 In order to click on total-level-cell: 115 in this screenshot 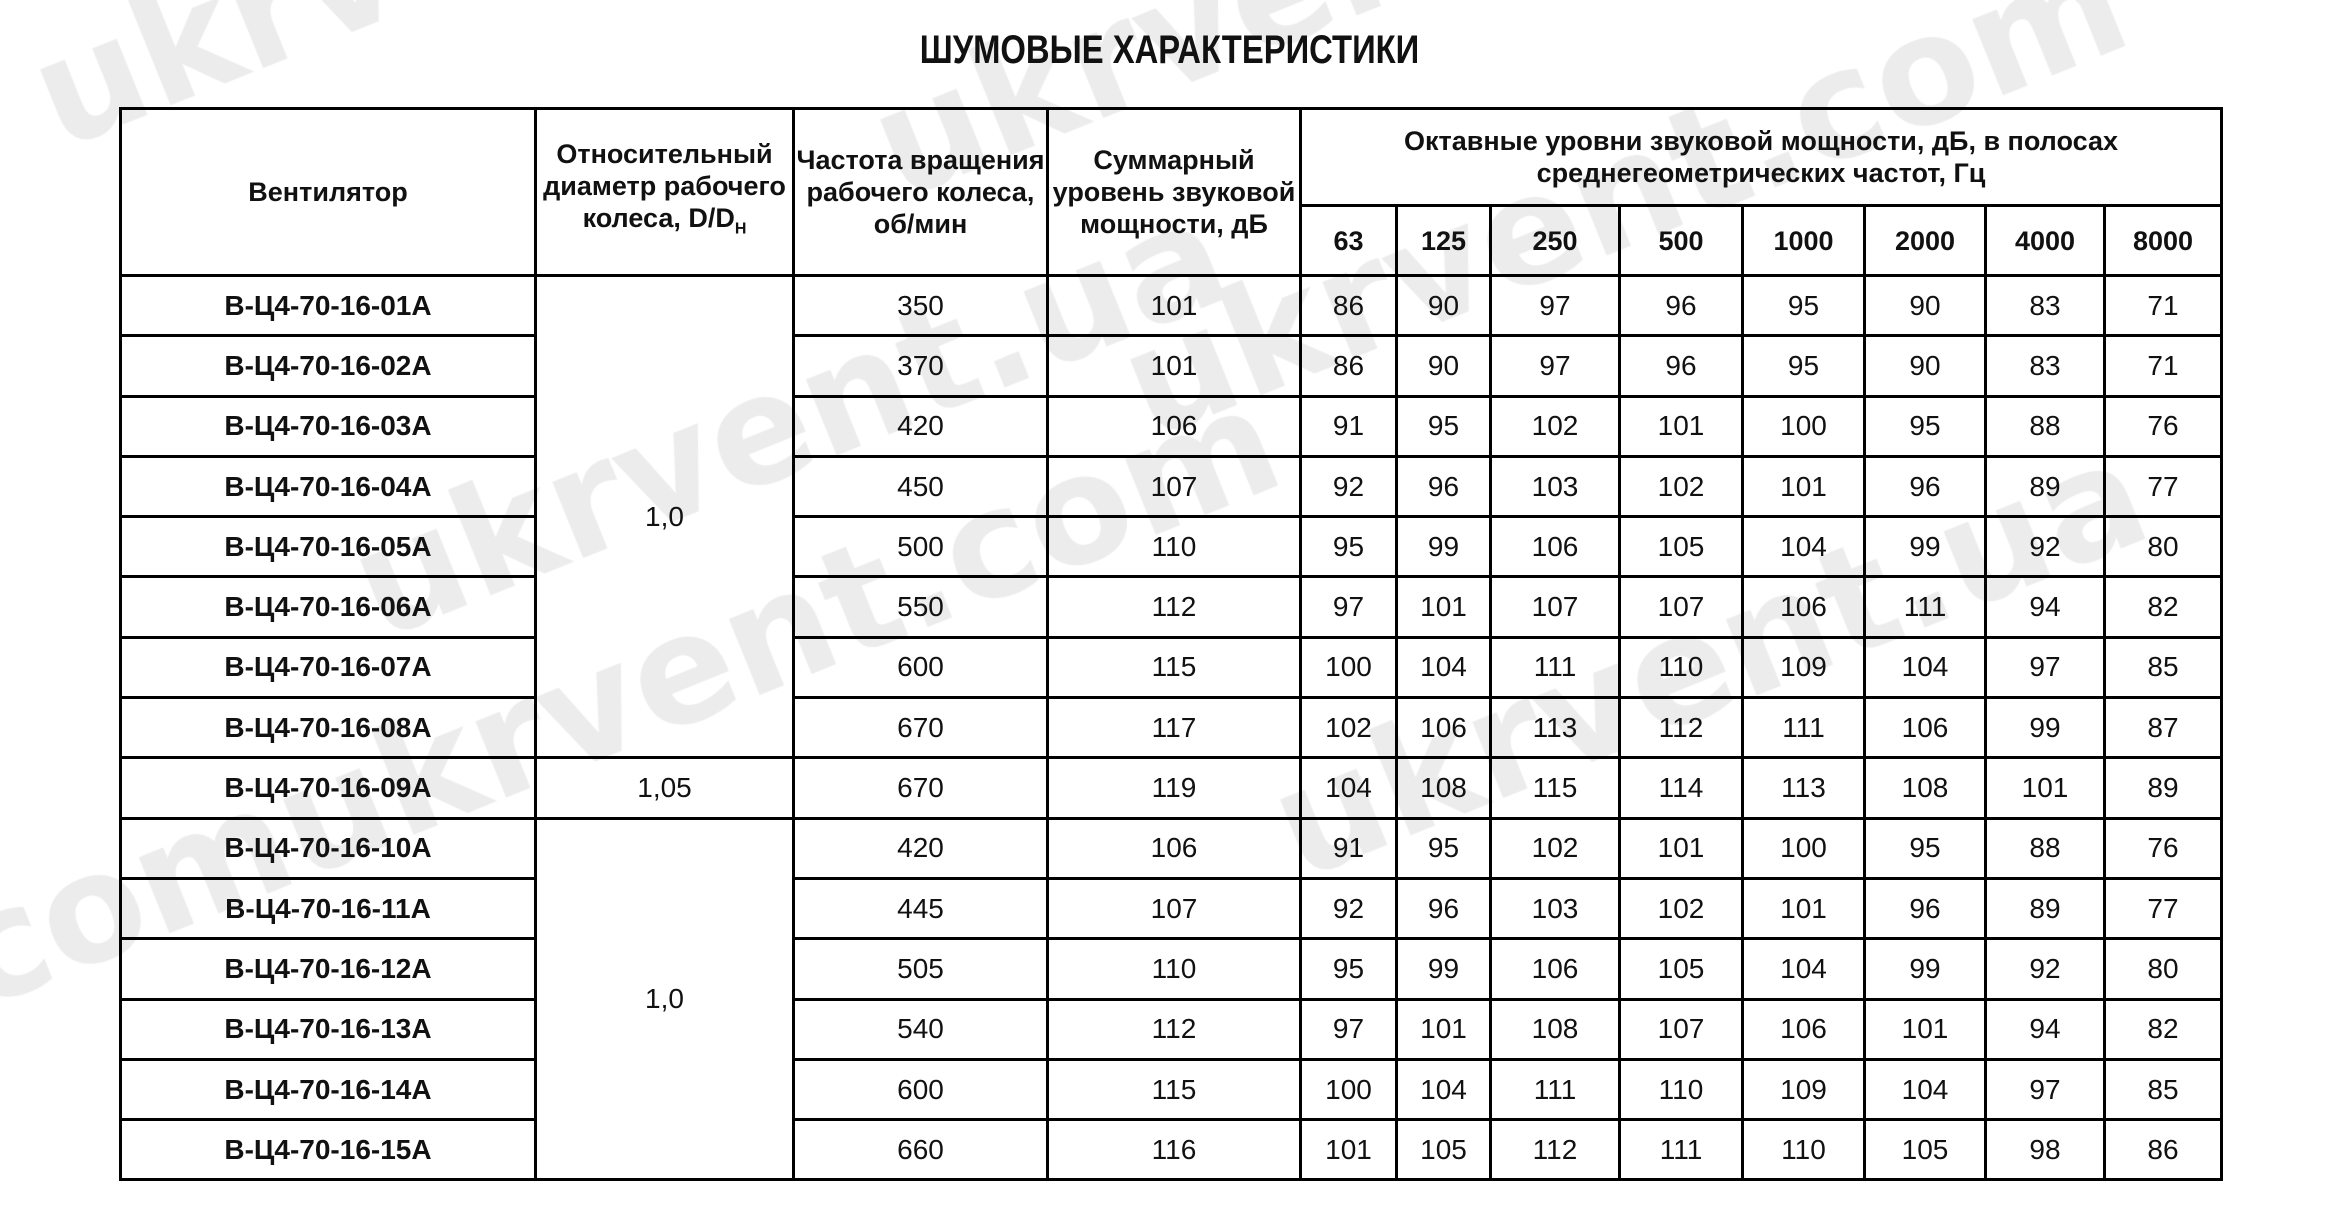, I will do `click(1174, 1089)`.